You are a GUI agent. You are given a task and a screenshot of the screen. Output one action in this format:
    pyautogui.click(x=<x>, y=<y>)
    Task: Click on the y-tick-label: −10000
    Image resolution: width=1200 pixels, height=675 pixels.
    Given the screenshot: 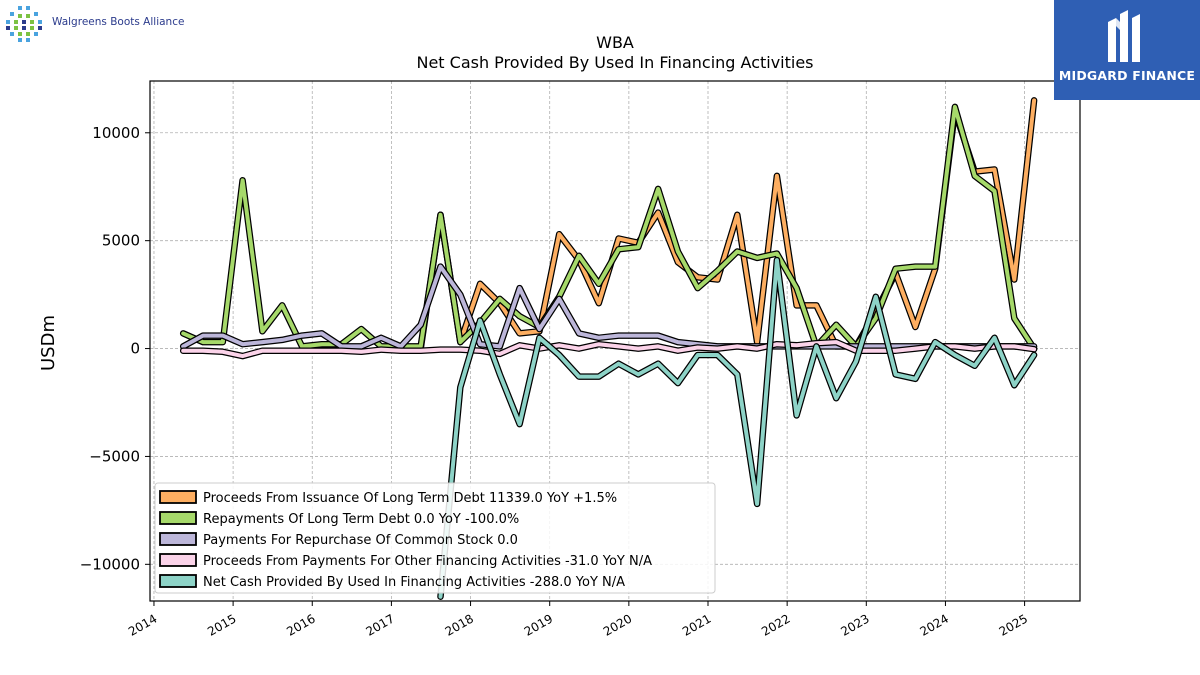 What is the action you would take?
    pyautogui.click(x=110, y=564)
    